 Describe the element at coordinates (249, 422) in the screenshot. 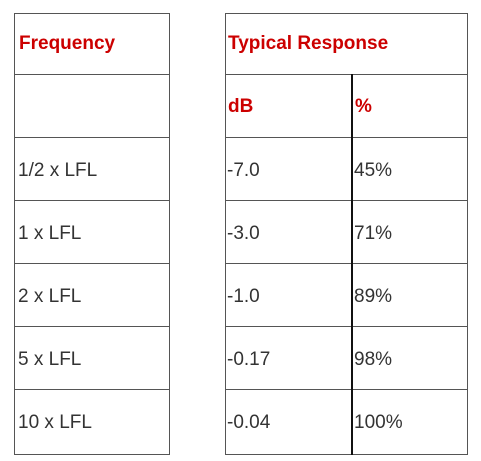

I see `db-cell: -0.04` at that location.